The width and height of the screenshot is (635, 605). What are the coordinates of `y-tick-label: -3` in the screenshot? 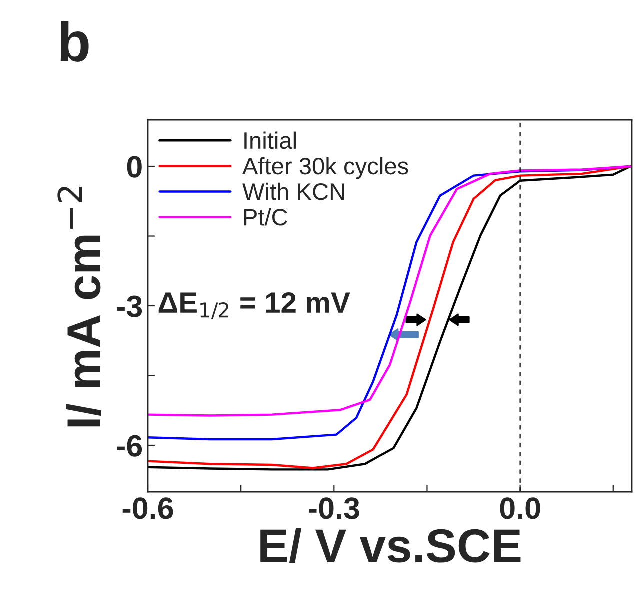 It's located at (129, 307).